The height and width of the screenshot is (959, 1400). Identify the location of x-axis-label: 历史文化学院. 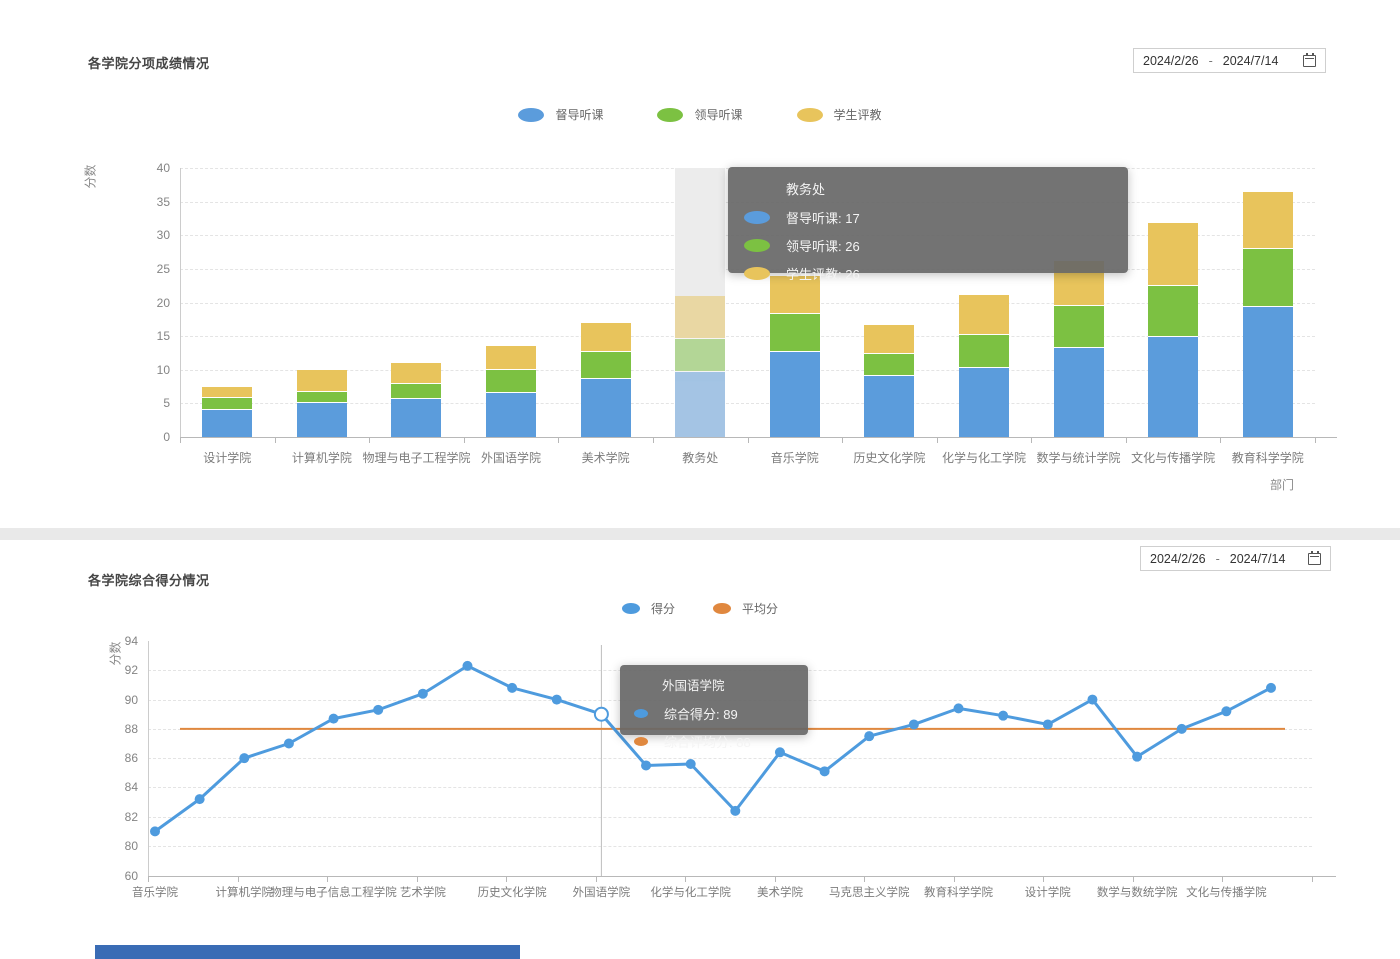
(512, 893).